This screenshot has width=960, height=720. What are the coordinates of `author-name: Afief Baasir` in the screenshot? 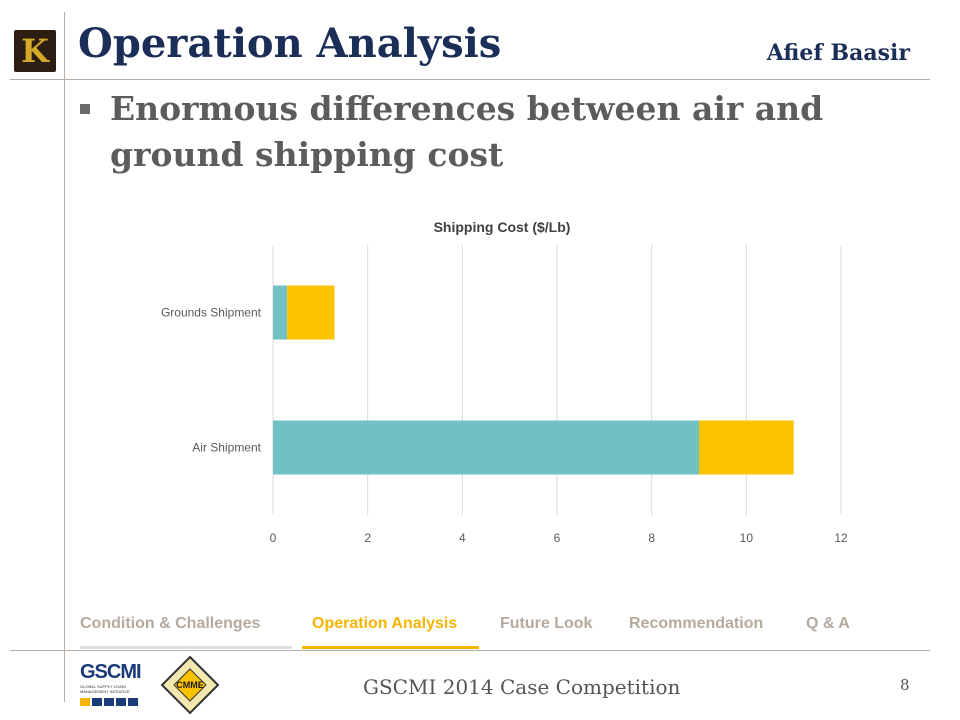 It's located at (838, 53).